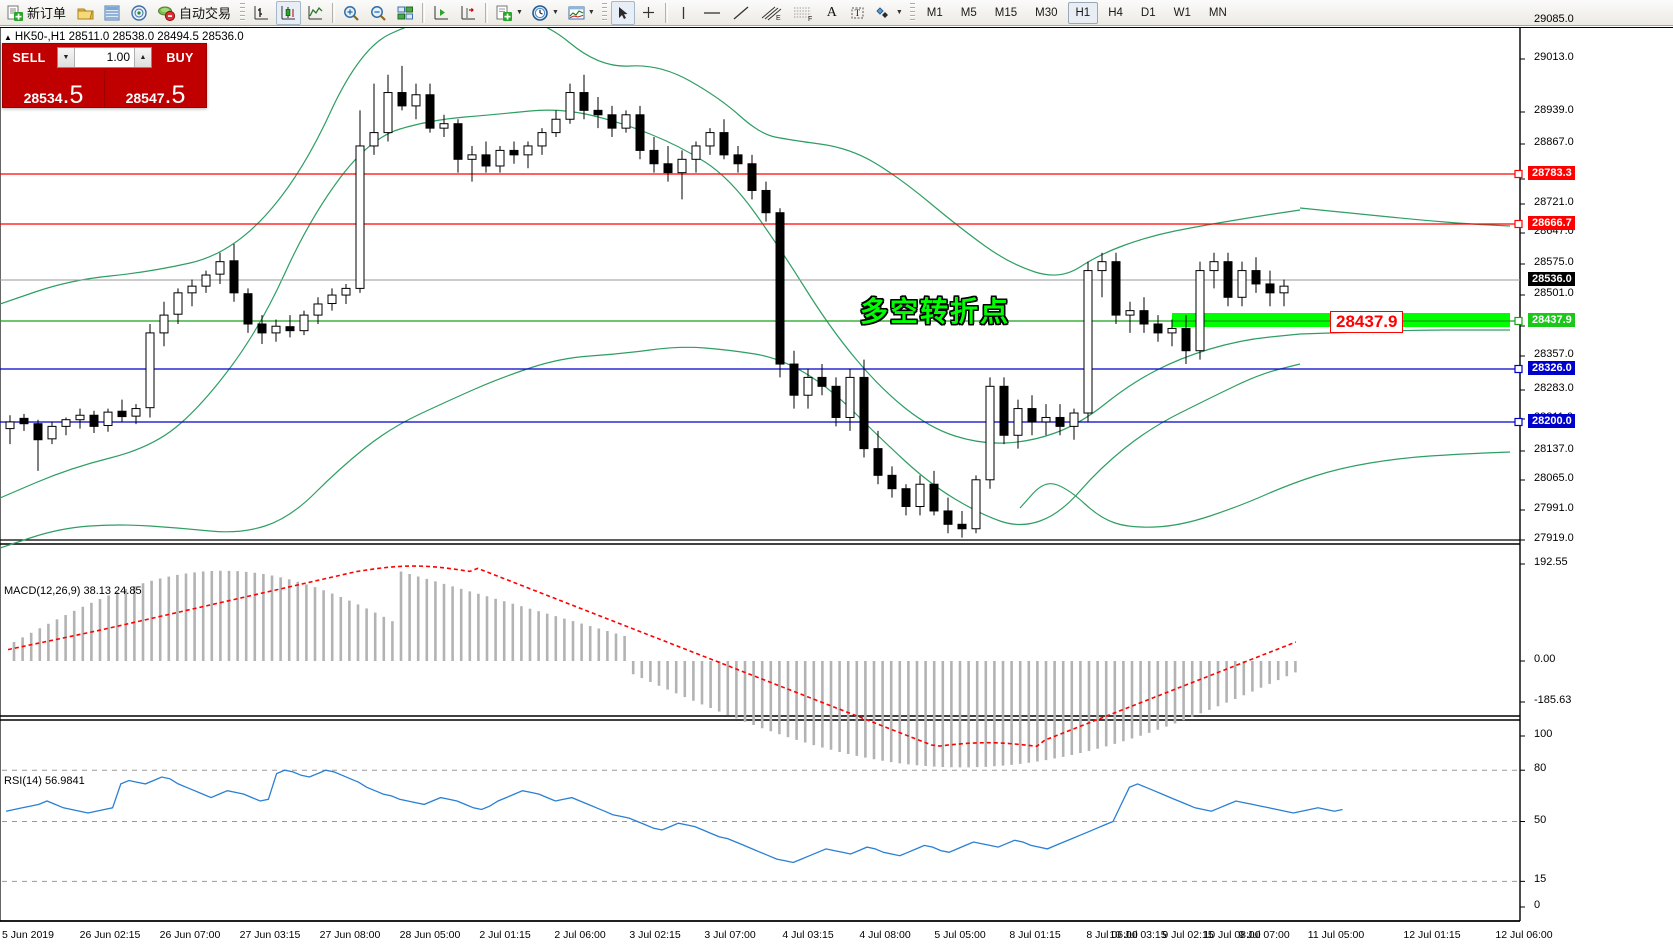  Describe the element at coordinates (155, 89) in the screenshot. I see `buy-price: 28547.5` at that location.